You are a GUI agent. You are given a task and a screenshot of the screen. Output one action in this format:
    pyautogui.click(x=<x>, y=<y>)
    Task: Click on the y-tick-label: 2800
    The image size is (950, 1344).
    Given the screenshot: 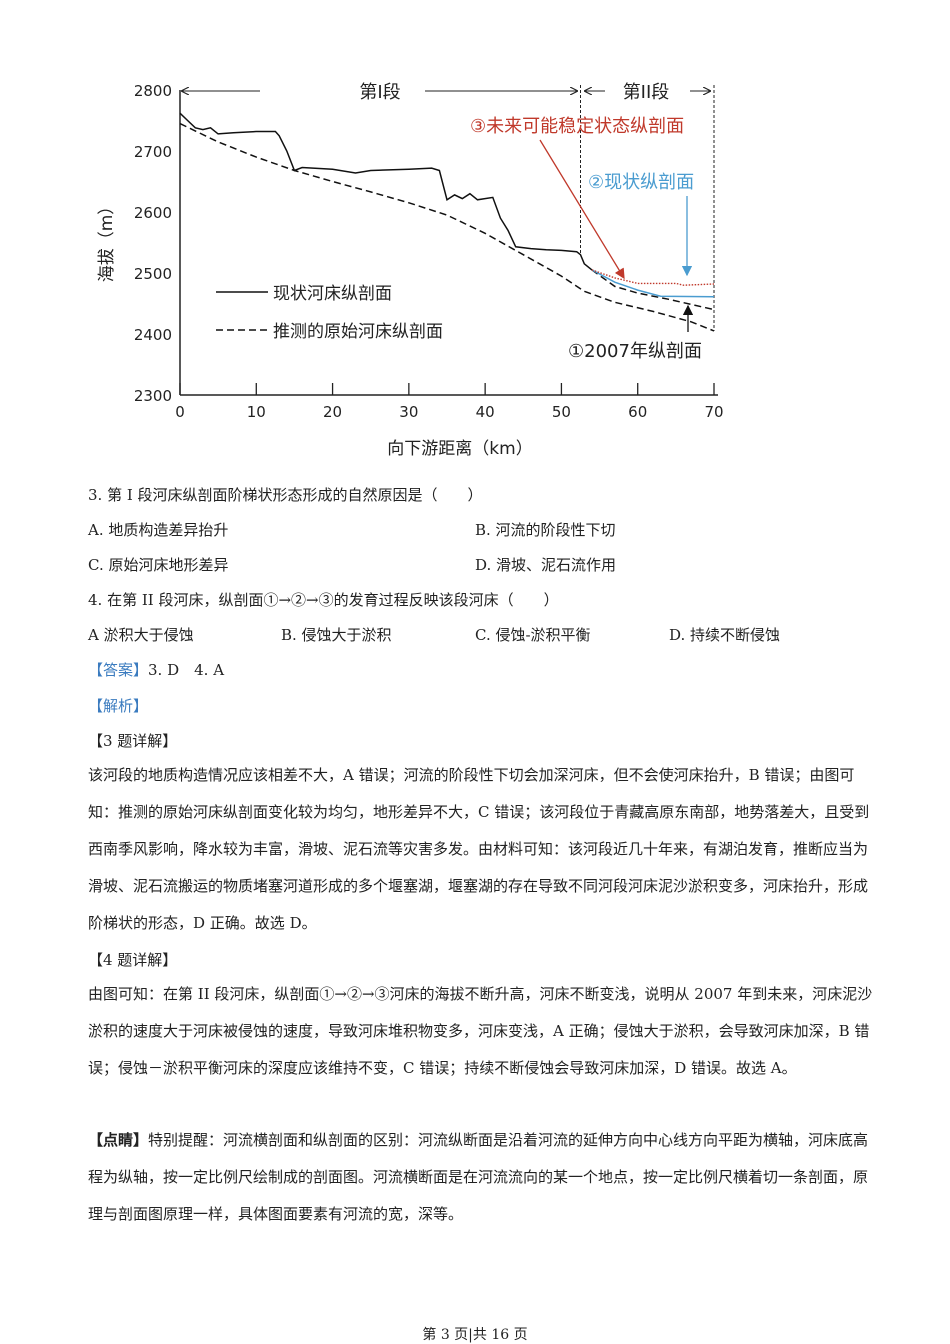 What is the action you would take?
    pyautogui.click(x=153, y=91)
    